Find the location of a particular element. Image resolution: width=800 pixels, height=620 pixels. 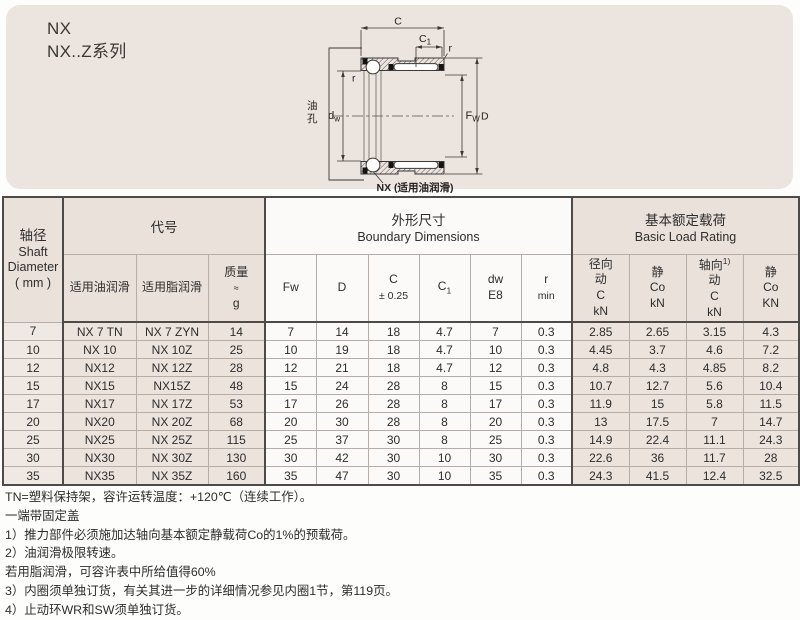

cell-r2-c6: 18 is located at coordinates (393, 367).